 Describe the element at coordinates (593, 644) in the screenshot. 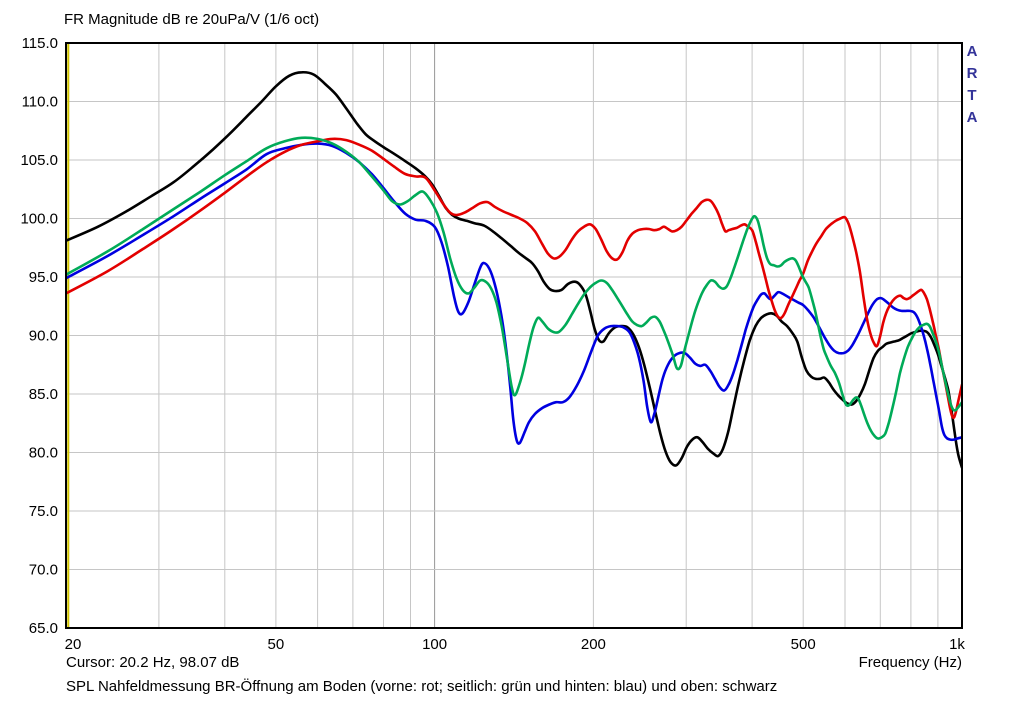

I see `x-tick-200: 200` at that location.